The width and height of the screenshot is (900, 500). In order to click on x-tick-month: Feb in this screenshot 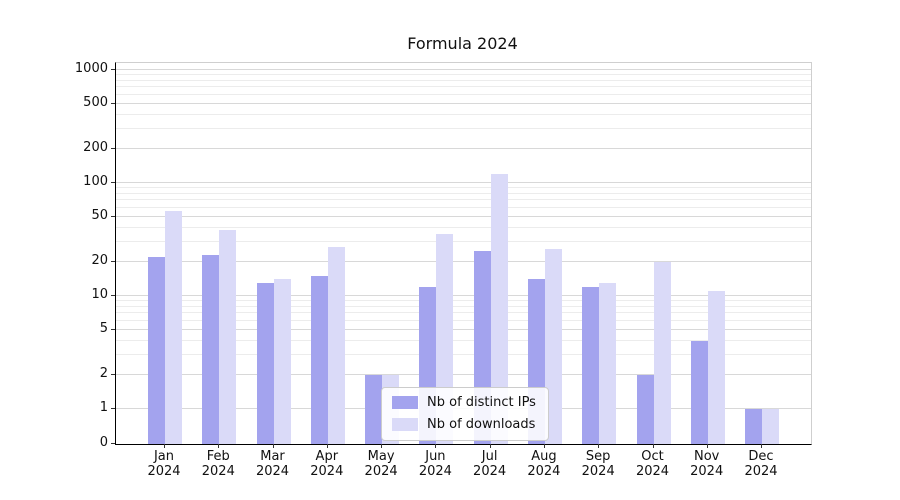, I will do `click(218, 456)`.